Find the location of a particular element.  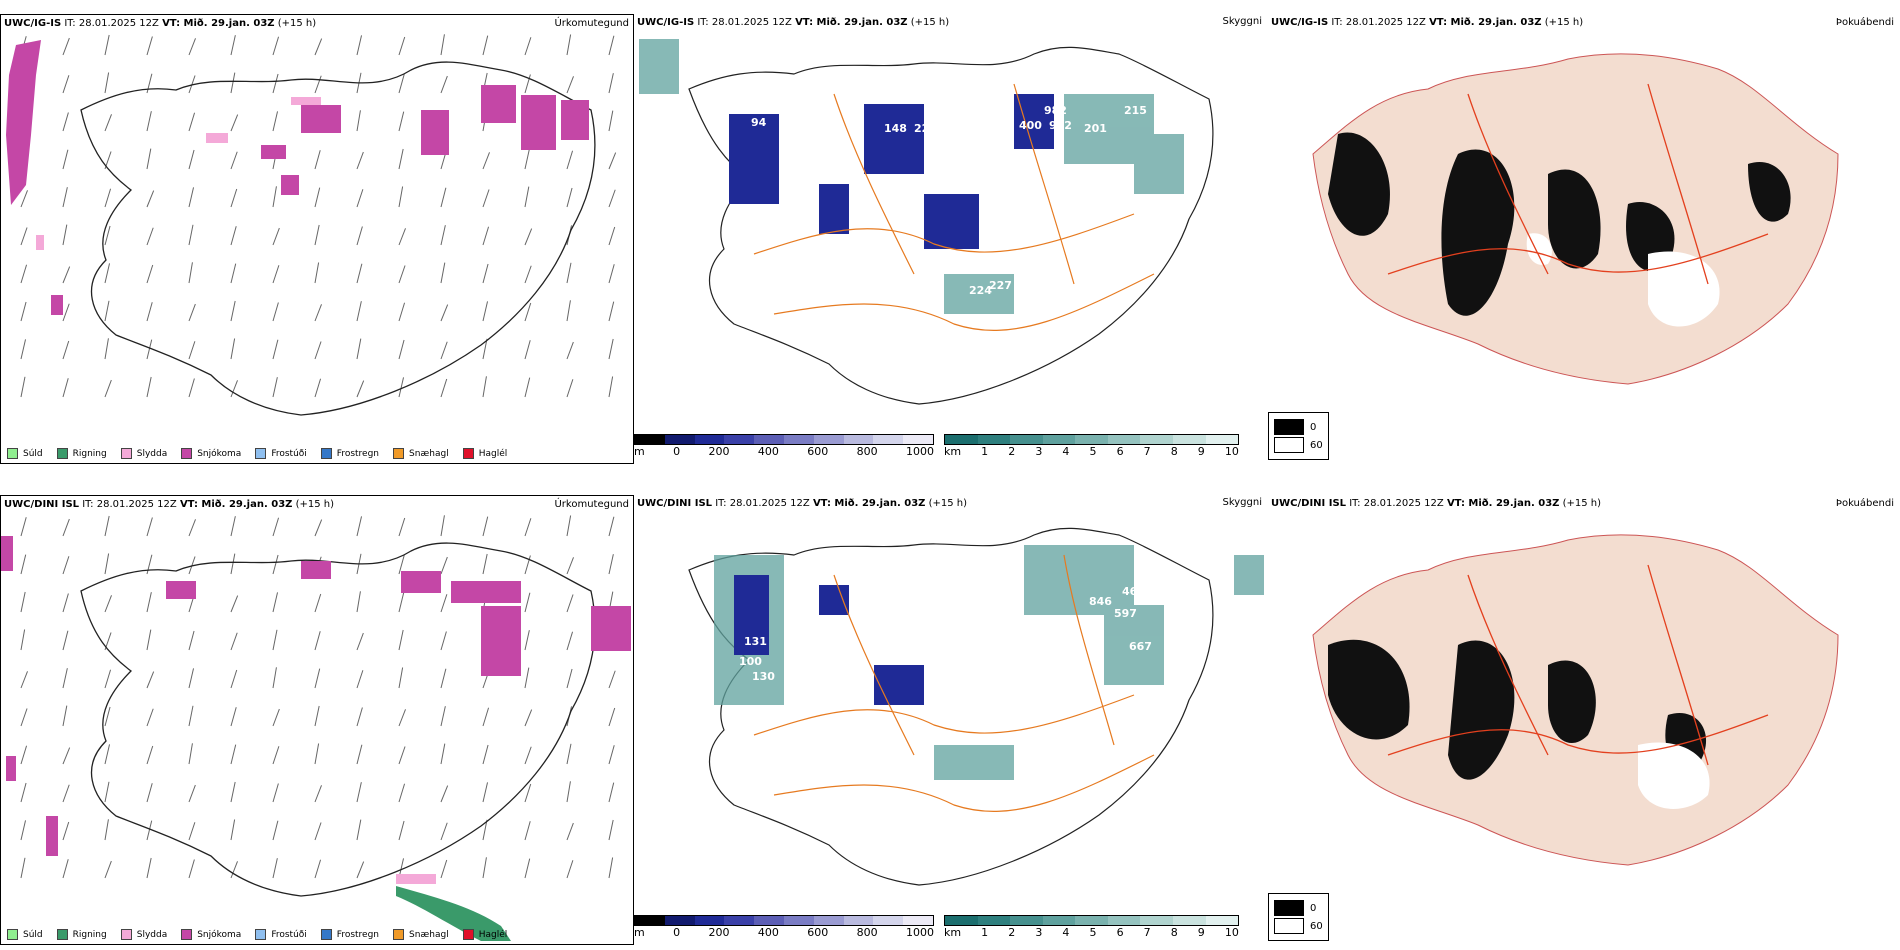

svg-text: 400 is located at coordinates (1030, 125).